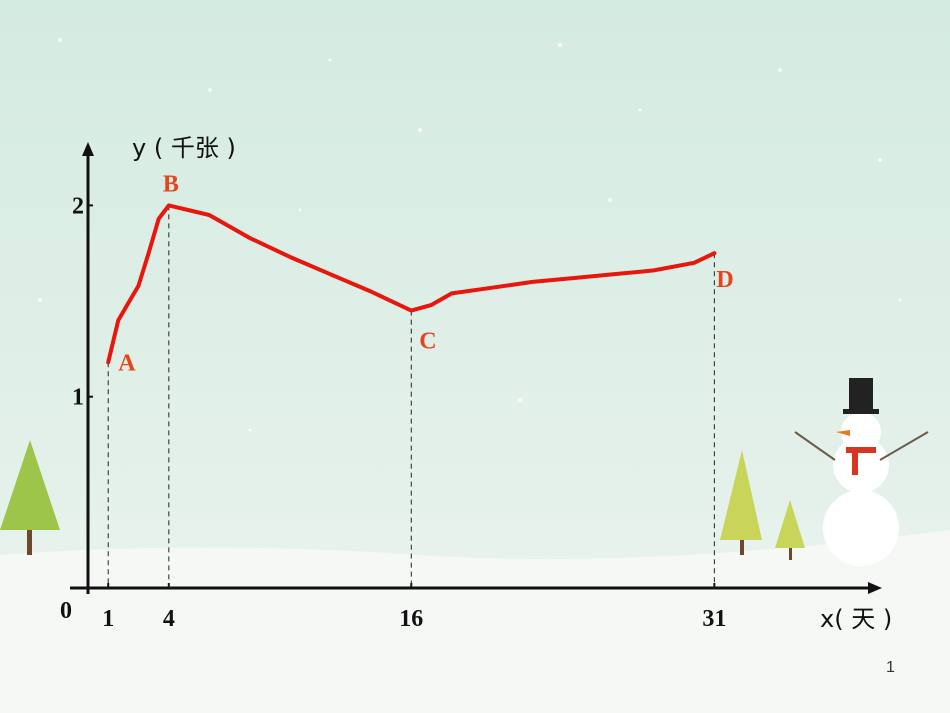  I want to click on x-tick-label: 4, so click(169, 619).